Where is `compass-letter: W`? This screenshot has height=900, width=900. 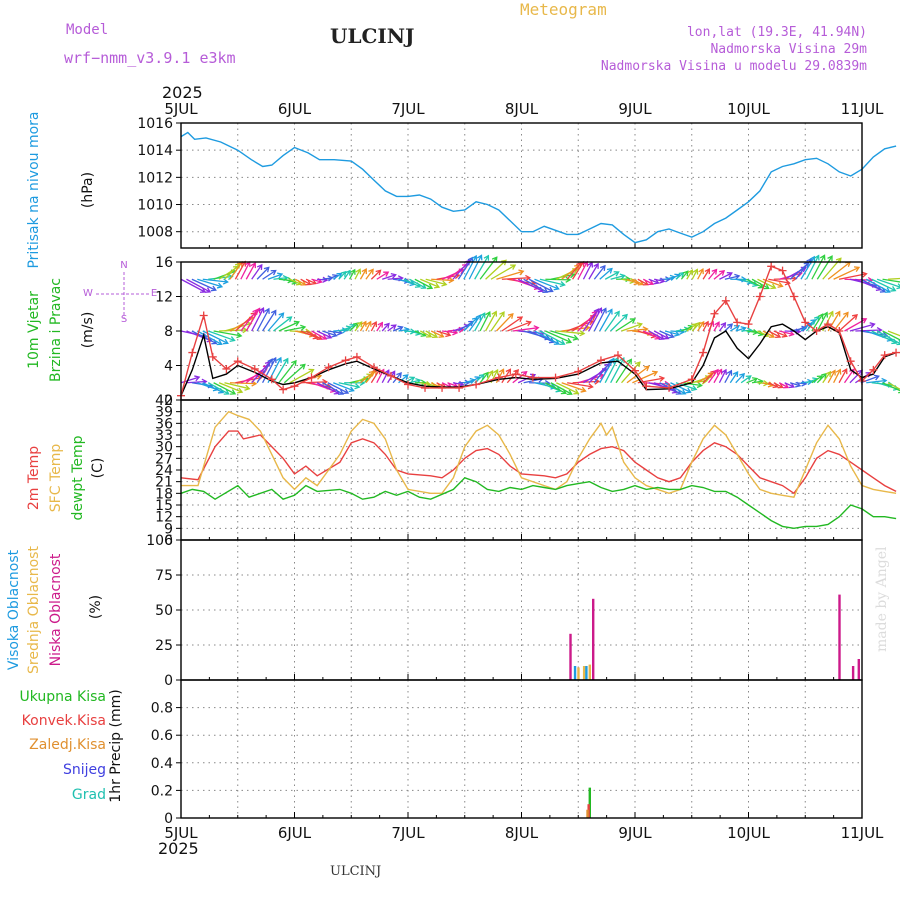
compass-letter: W is located at coordinates (88, 293).